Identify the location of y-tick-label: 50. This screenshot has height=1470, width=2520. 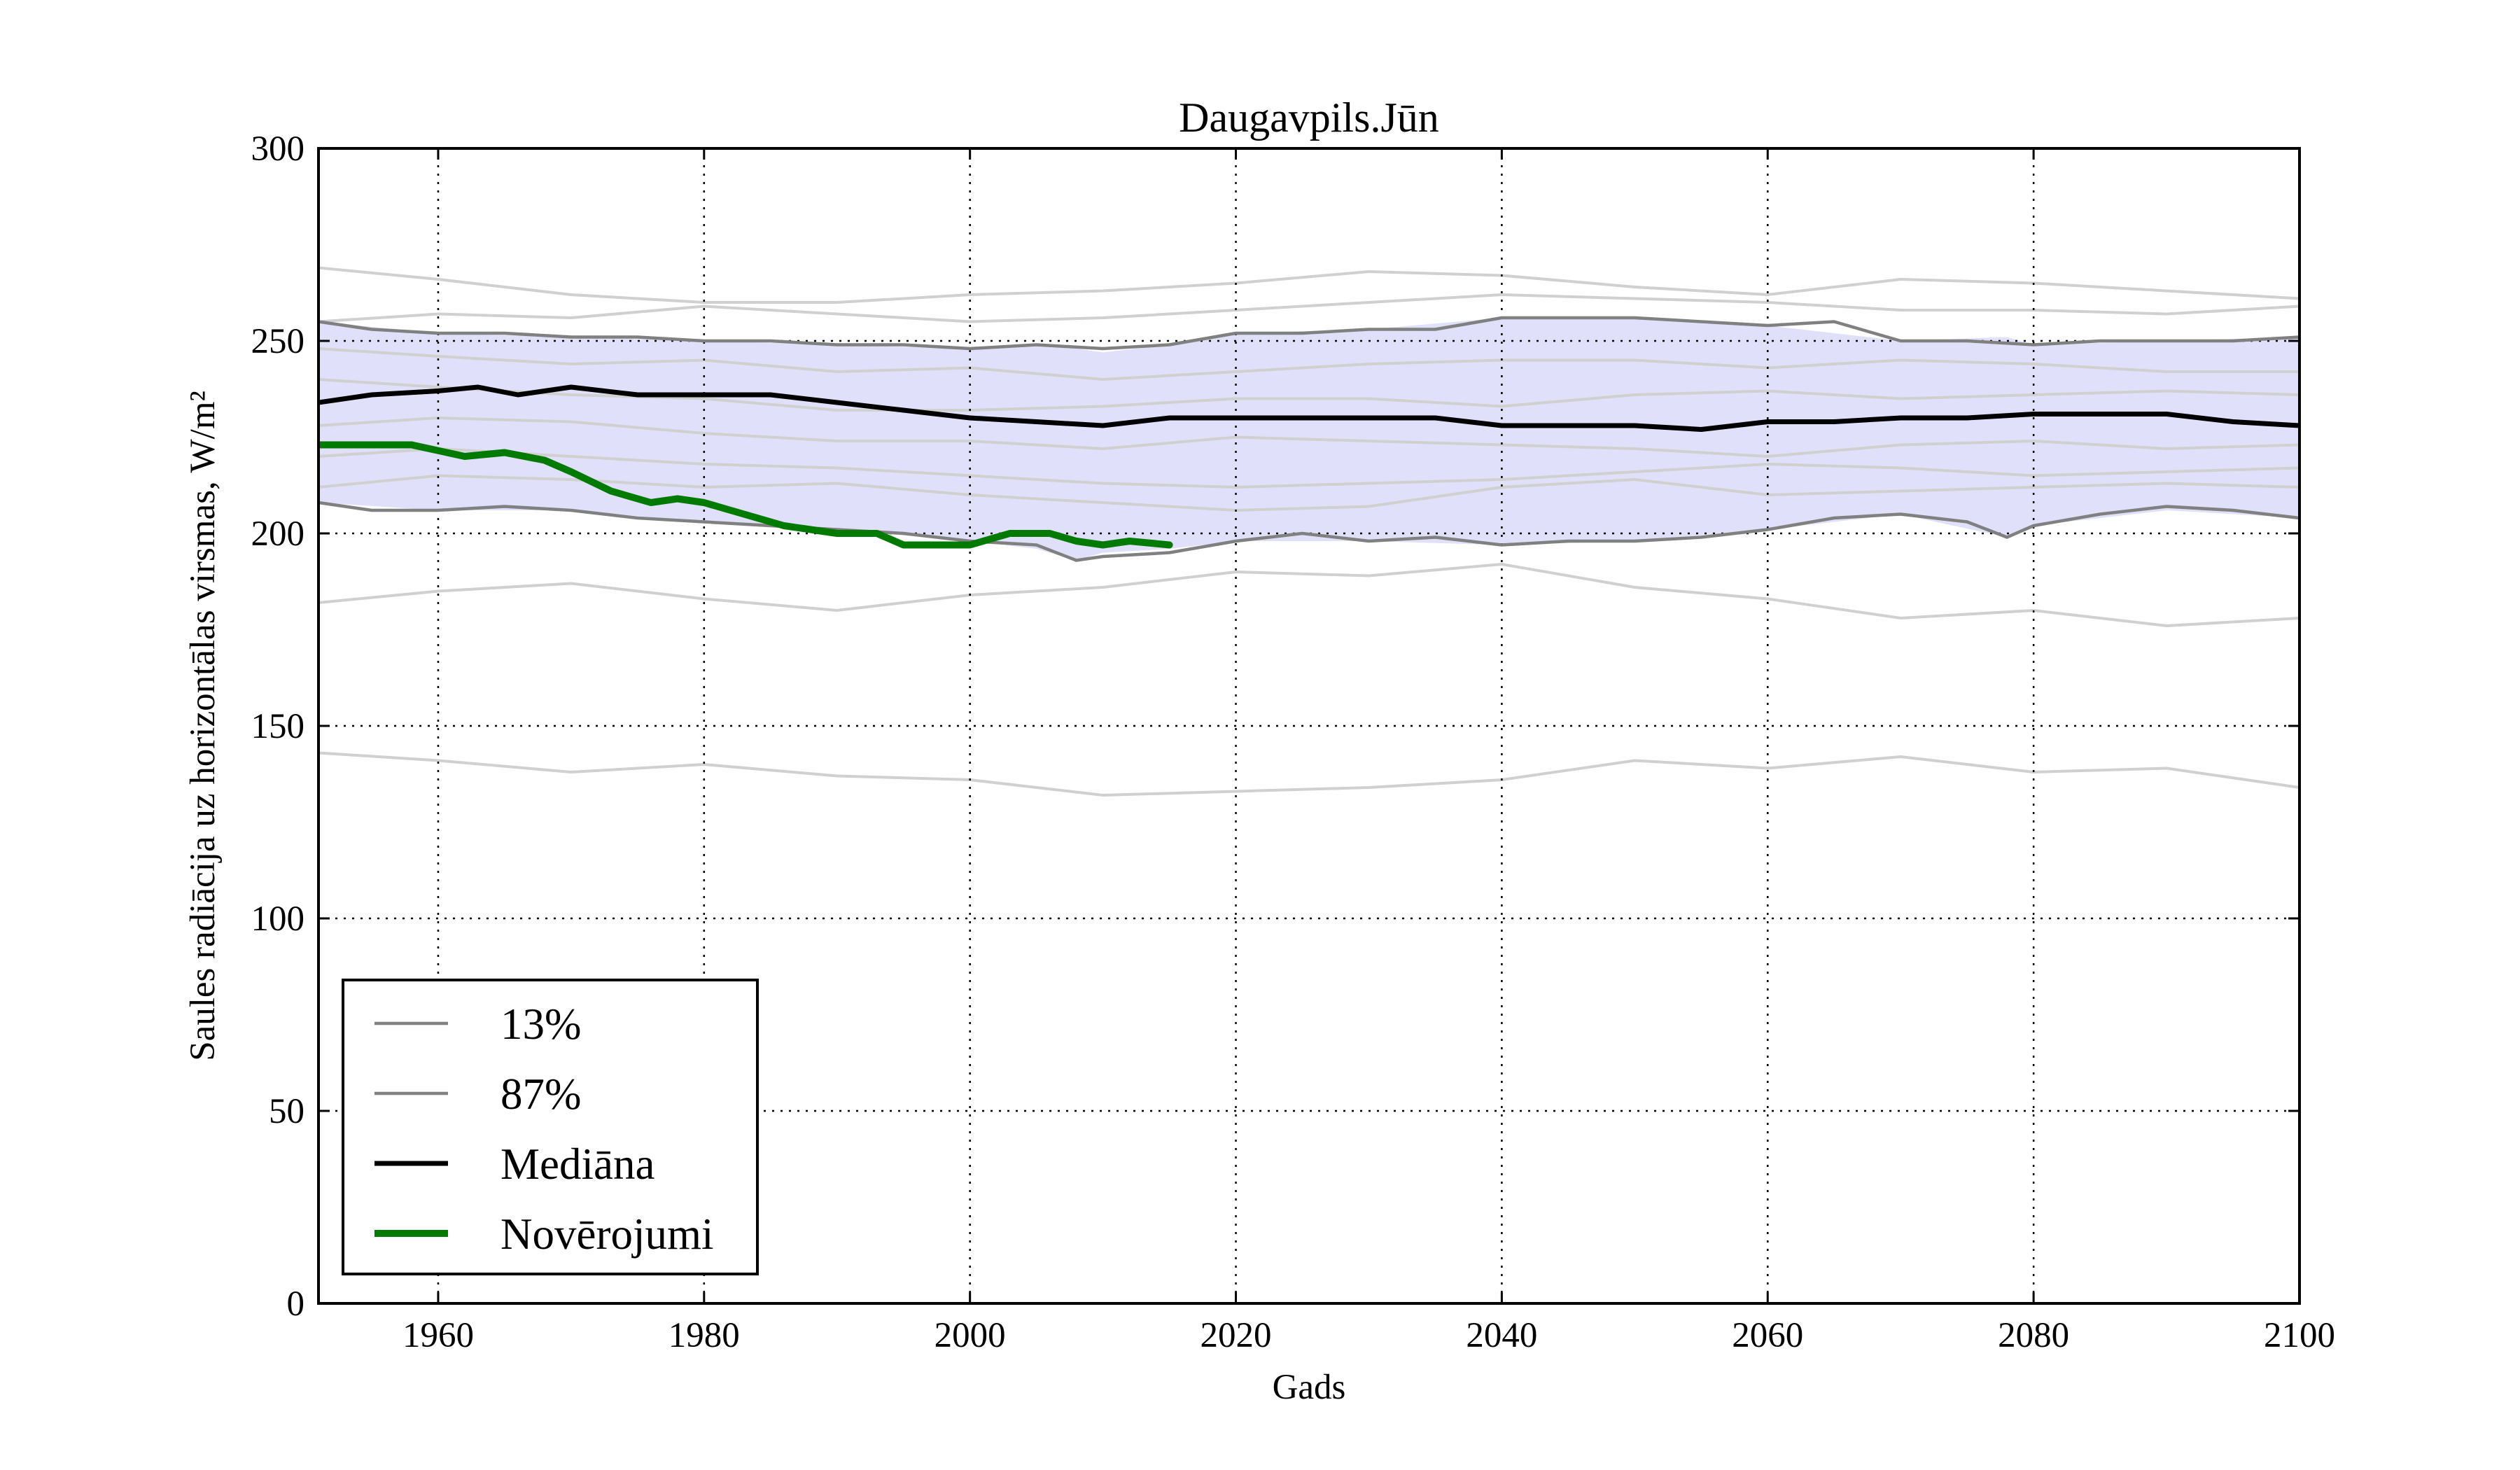
(286, 1111).